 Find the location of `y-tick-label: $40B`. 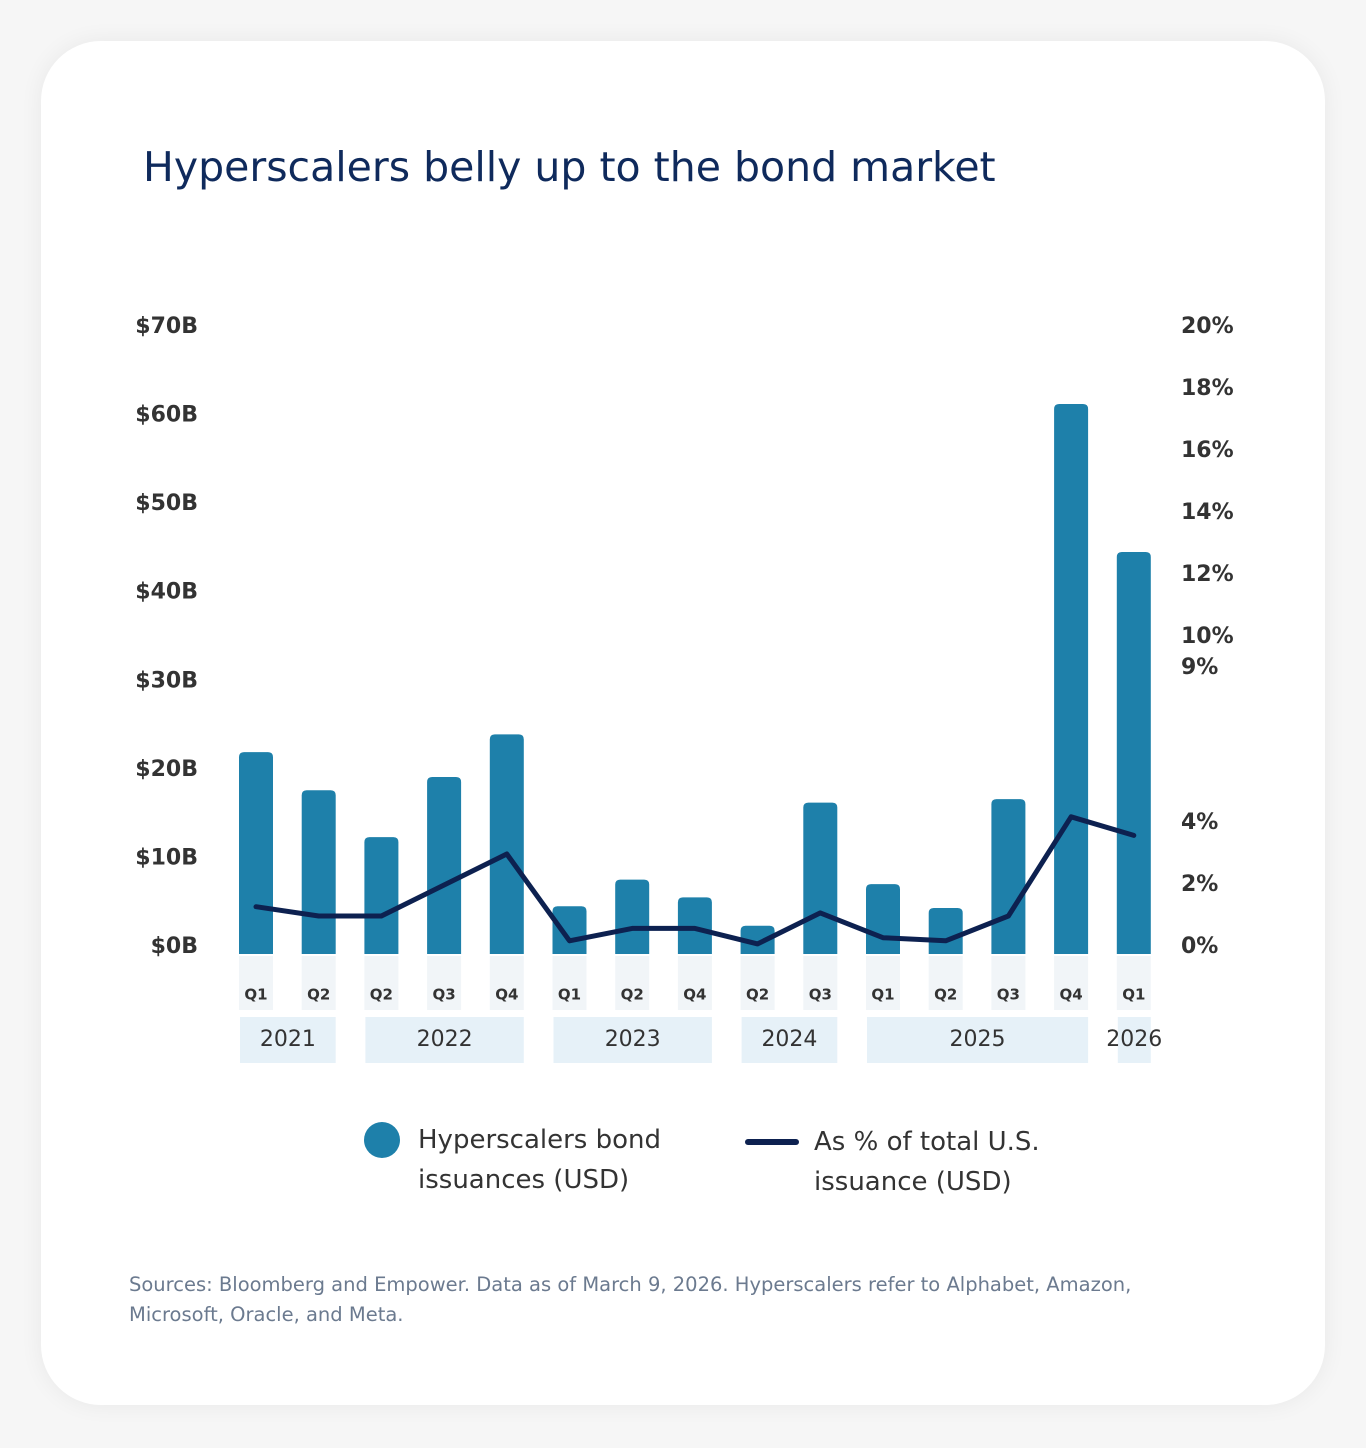

y-tick-label: $40B is located at coordinates (166, 592).